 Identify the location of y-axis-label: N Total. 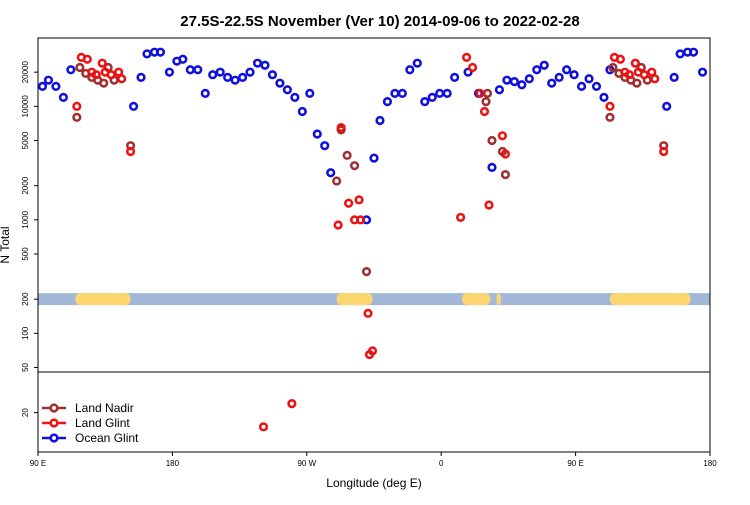
(6, 244).